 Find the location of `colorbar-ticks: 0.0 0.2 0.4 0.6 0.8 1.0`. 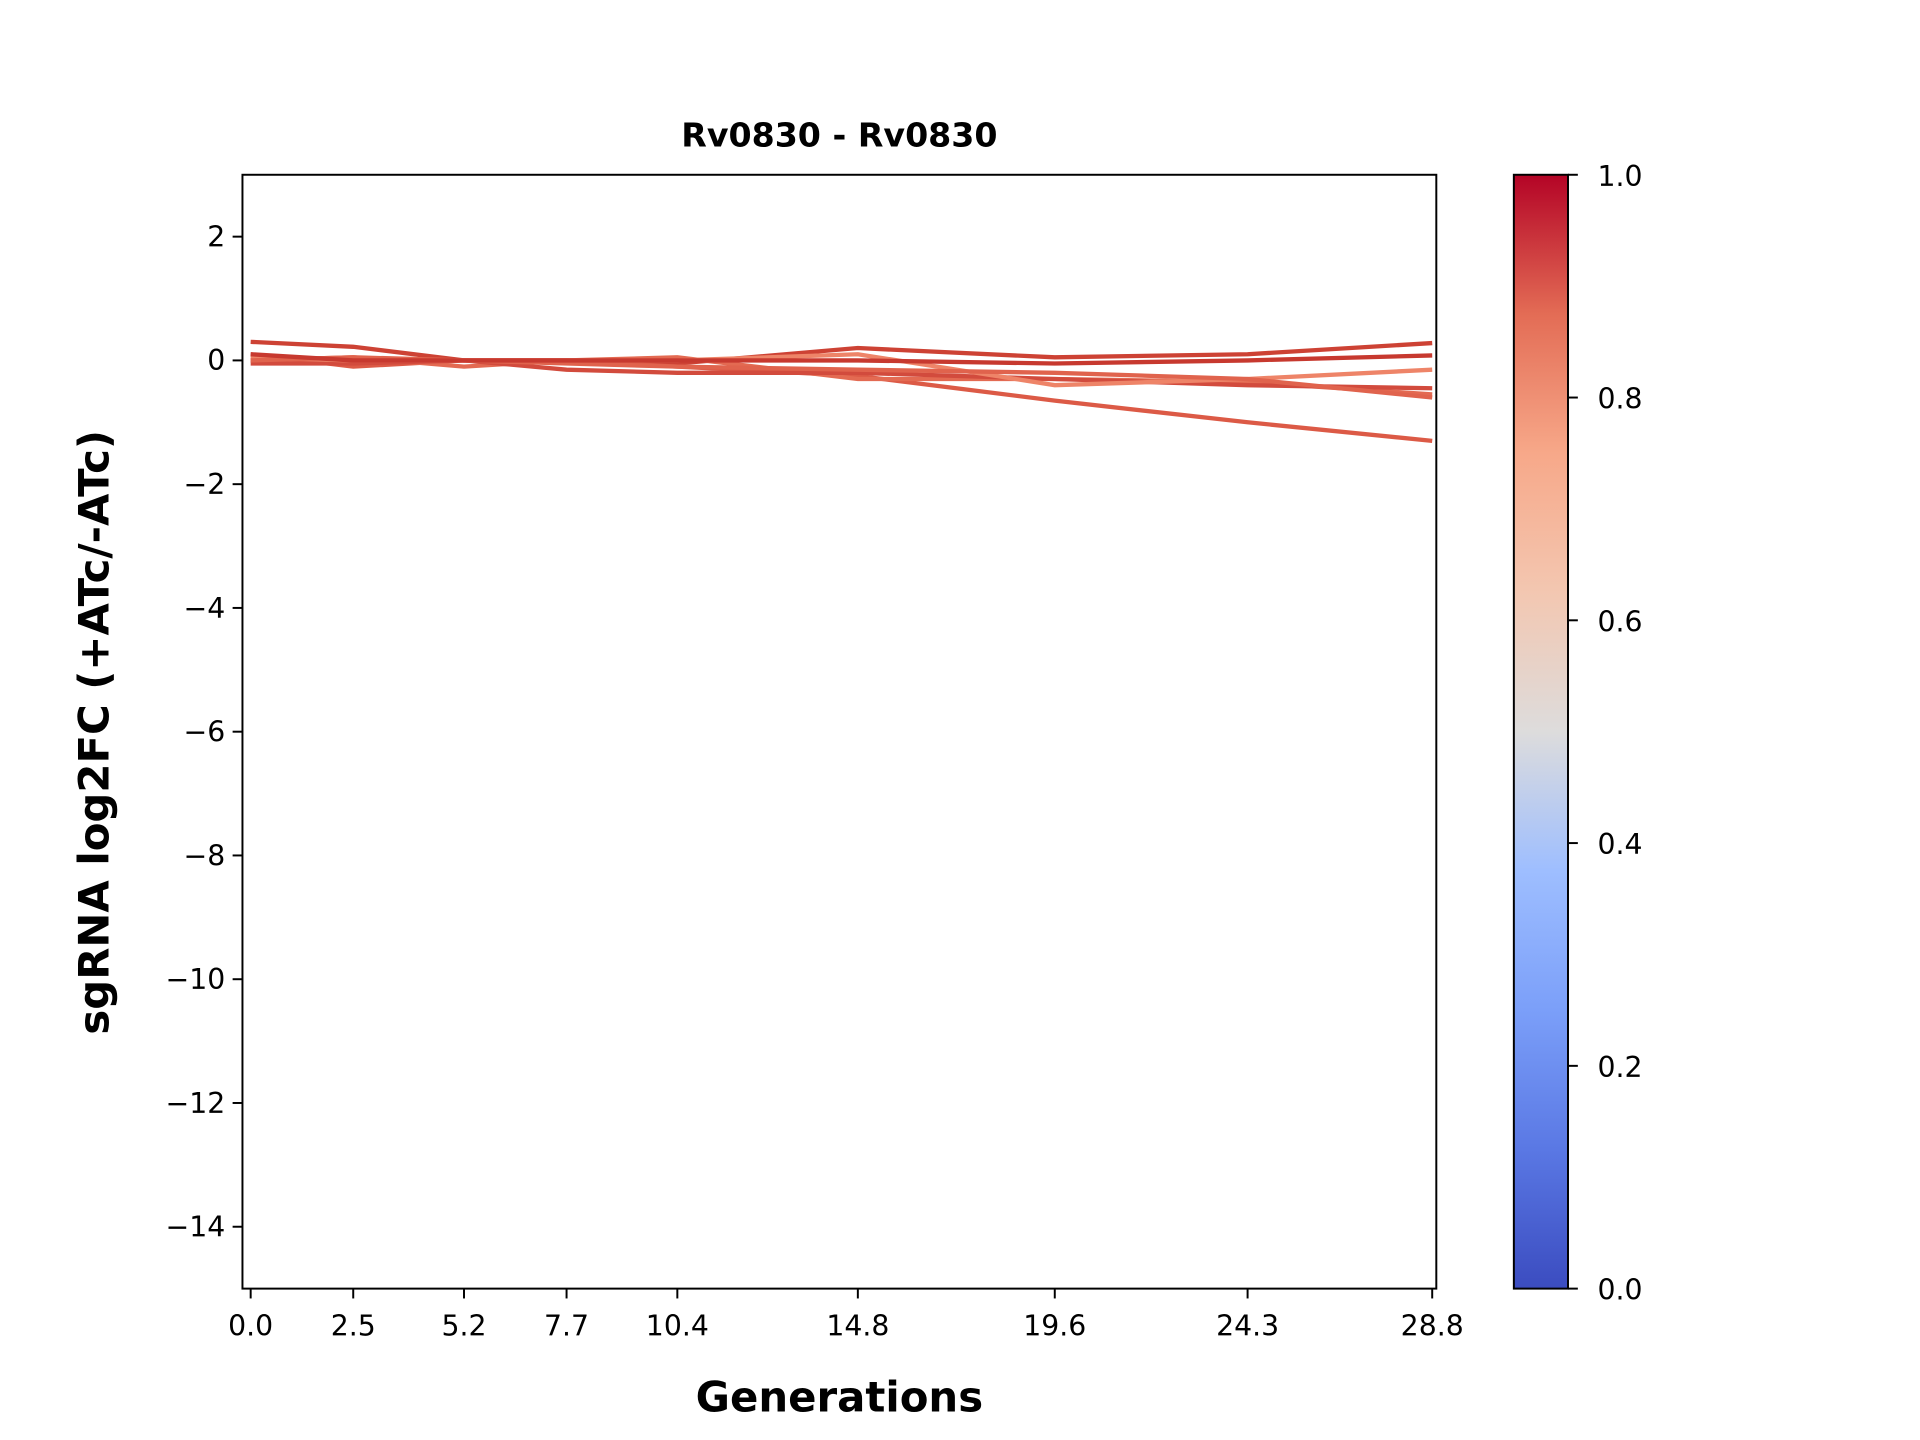

colorbar-ticks: 0.0 0.2 0.4 0.6 0.8 1.0 is located at coordinates (1605, 733).